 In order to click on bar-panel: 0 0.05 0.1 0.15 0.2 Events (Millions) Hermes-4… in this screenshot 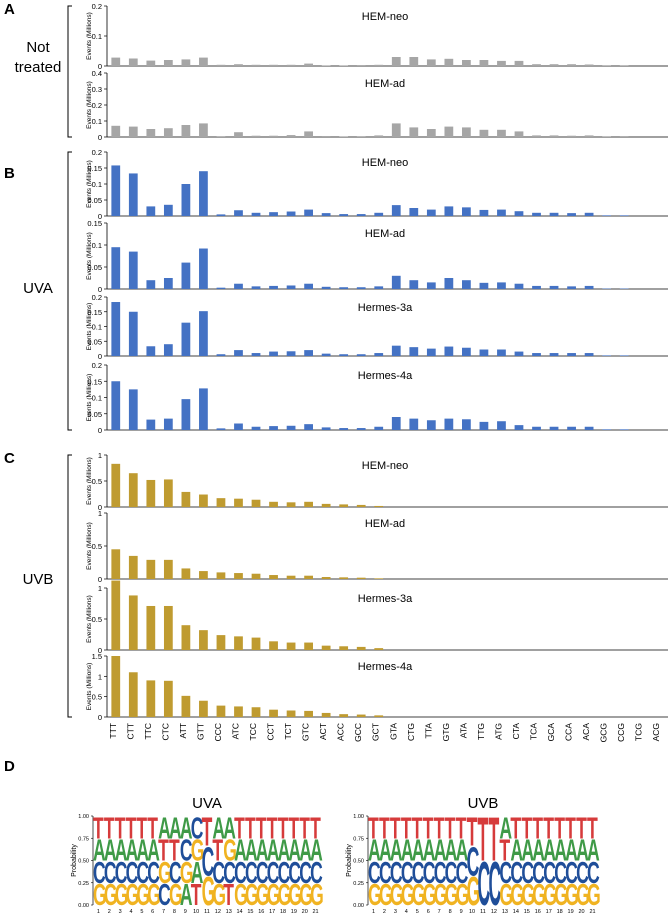, I will do `click(377, 398)`.